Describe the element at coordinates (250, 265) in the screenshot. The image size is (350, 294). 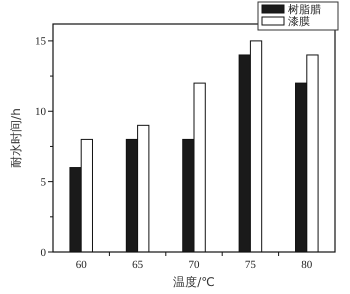
I see `x-tick-label: 75` at that location.